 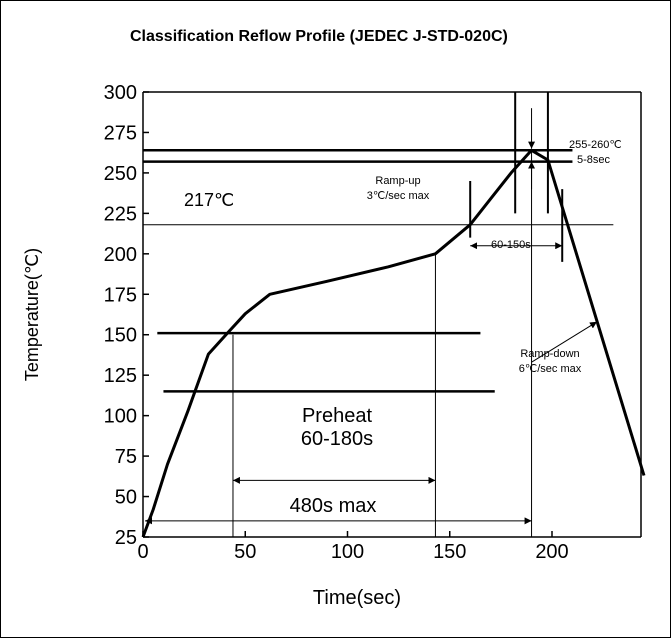 What do you see at coordinates (337, 416) in the screenshot?
I see `label-preheat-1: Preheat` at bounding box center [337, 416].